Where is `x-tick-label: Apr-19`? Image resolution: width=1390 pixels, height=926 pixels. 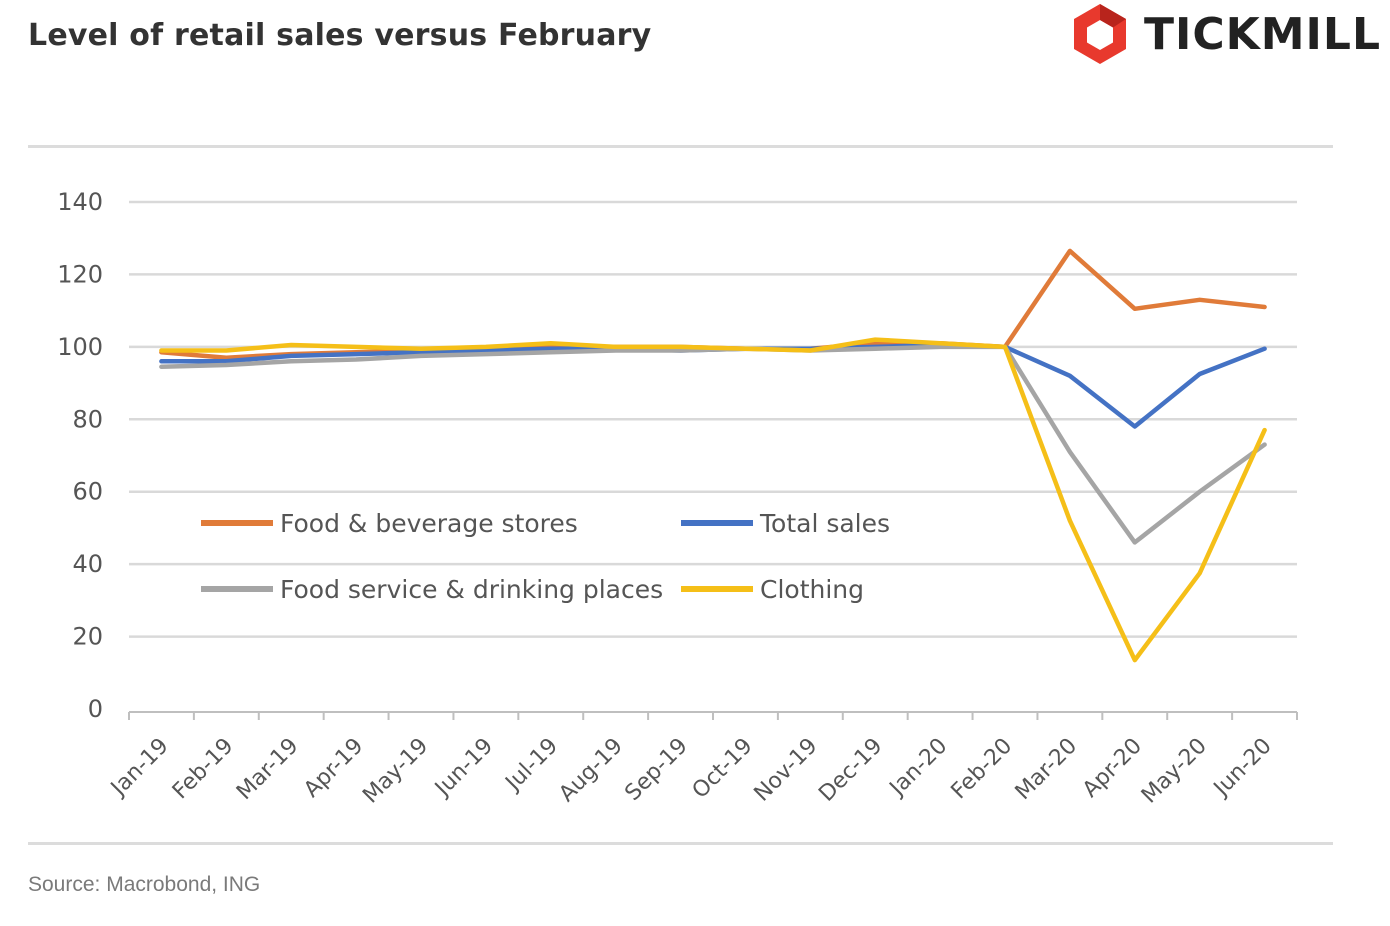
x-tick-label: Apr-19 is located at coordinates (333, 768).